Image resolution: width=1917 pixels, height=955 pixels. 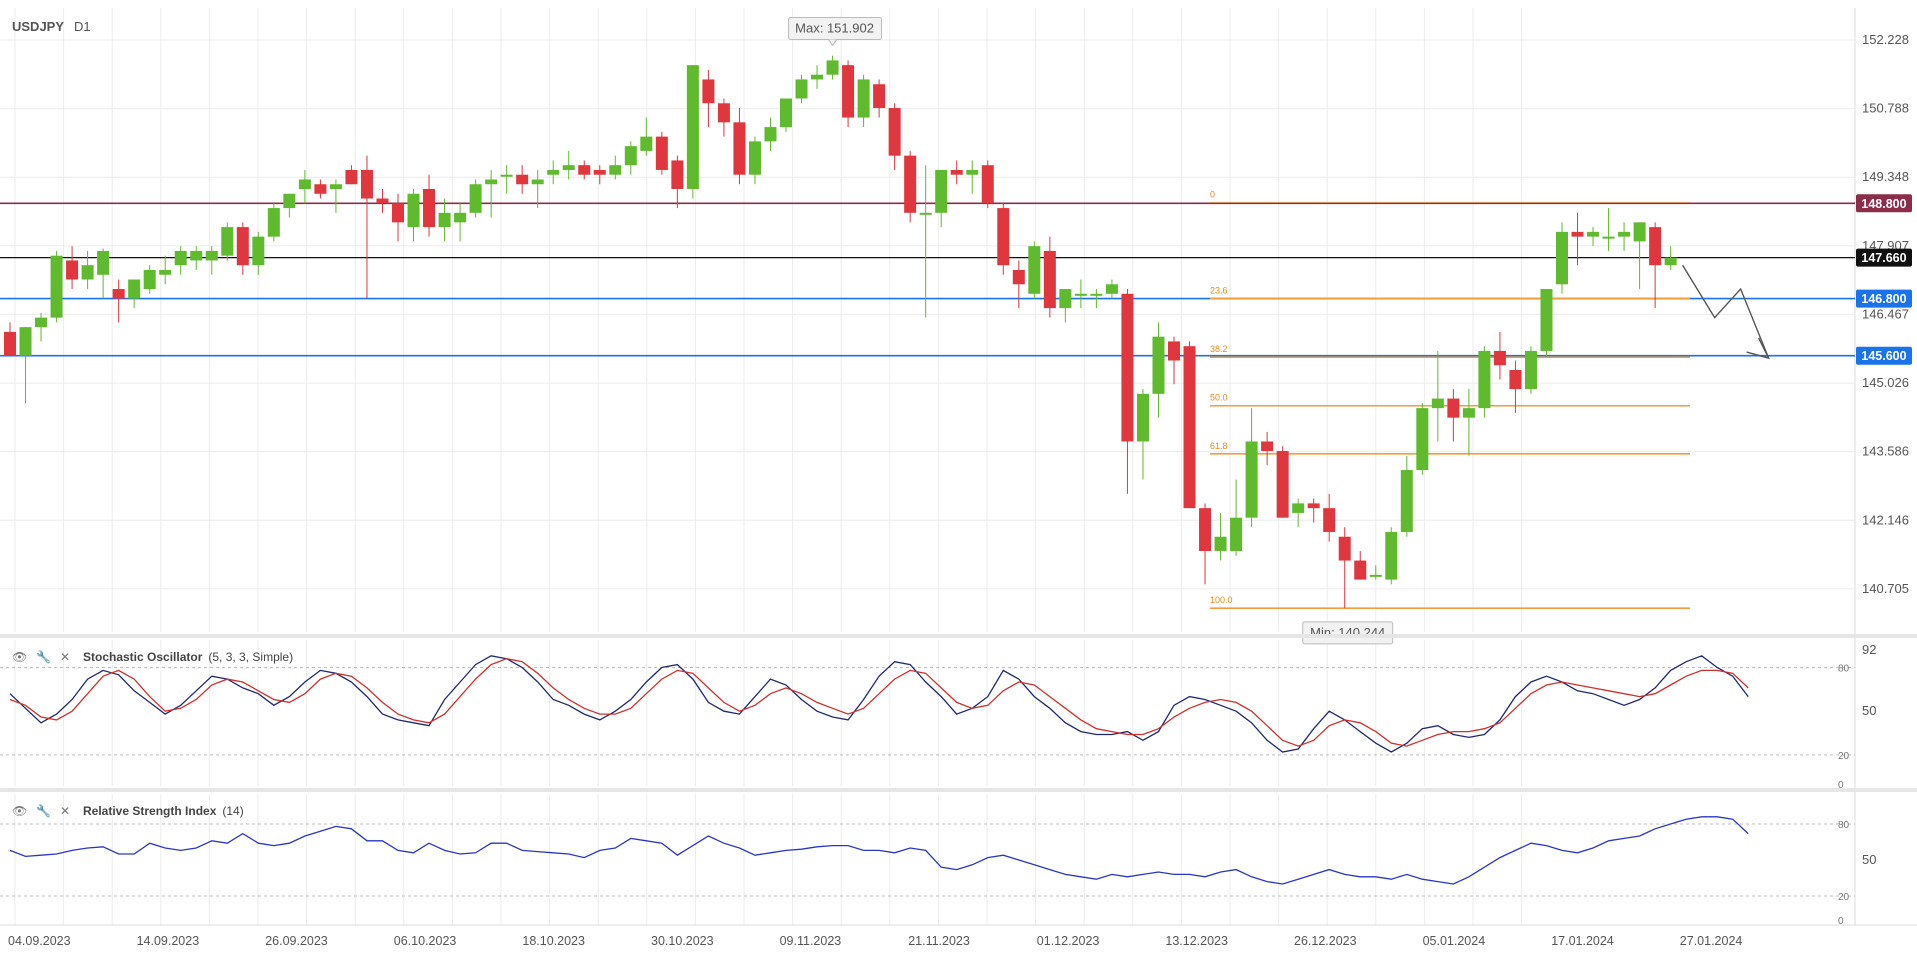 I want to click on projection-arrow, so click(x=1726, y=312).